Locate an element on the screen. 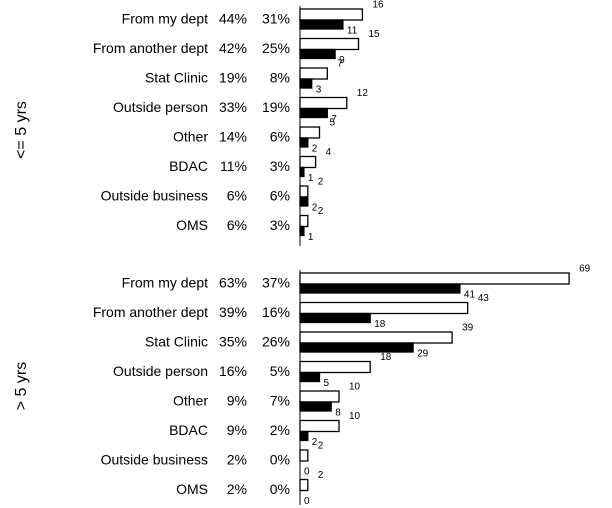 The width and height of the screenshot is (612, 508). percent-label: 3% is located at coordinates (280, 166).